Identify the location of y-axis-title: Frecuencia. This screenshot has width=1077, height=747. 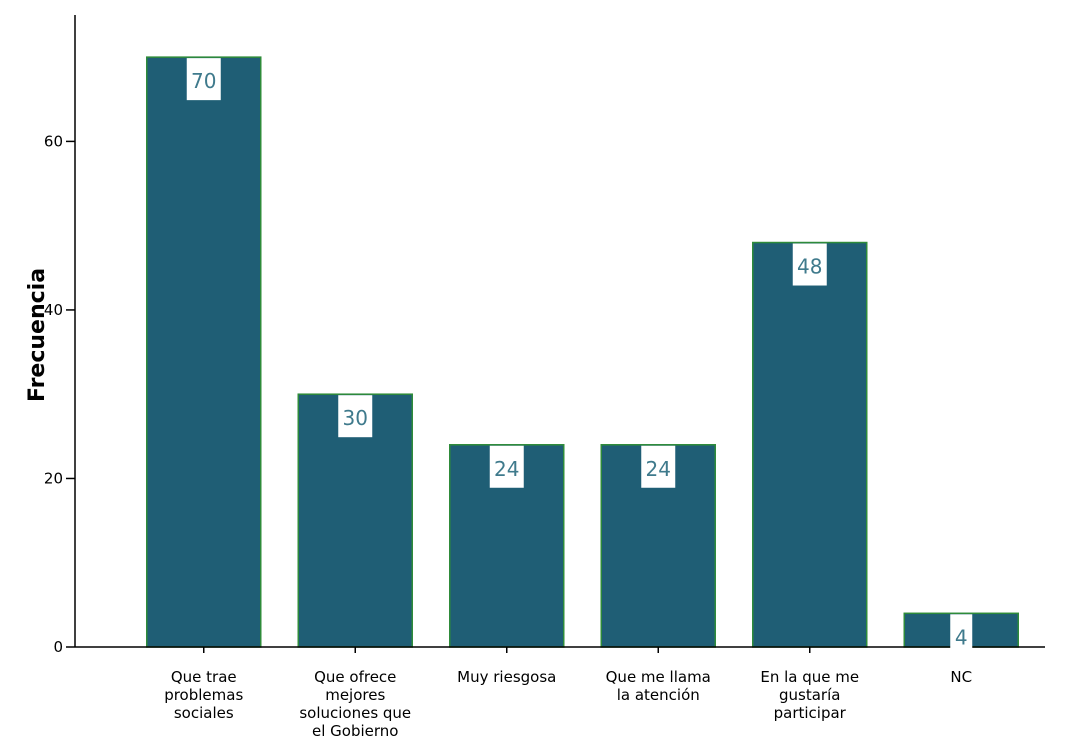
(37, 335).